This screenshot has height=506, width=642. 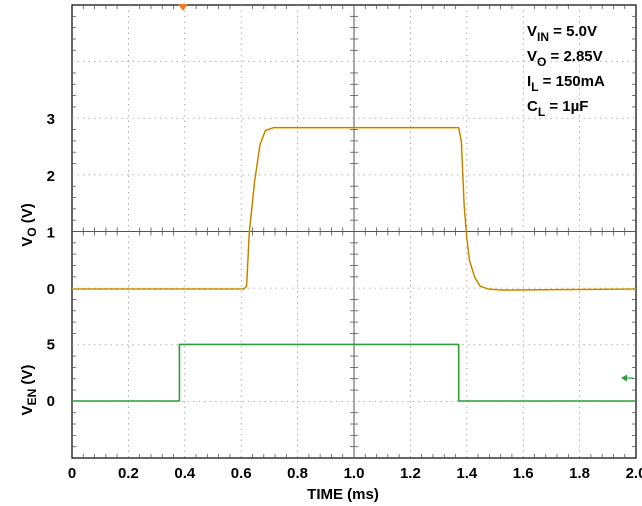 I want to click on y-axis-label: VO (V), so click(x=29, y=225).